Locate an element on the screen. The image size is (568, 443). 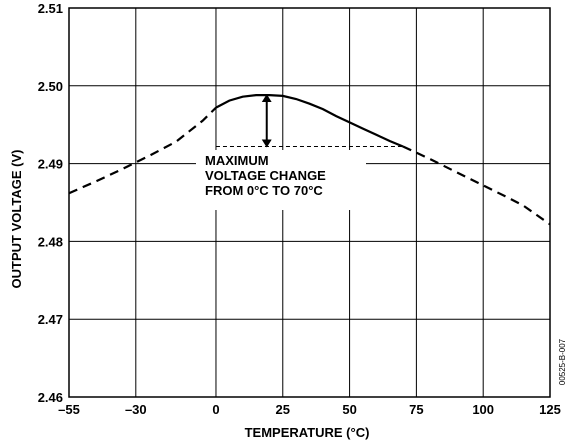
annotation-text-line: VOLTAGE CHANGE is located at coordinates (265, 175).